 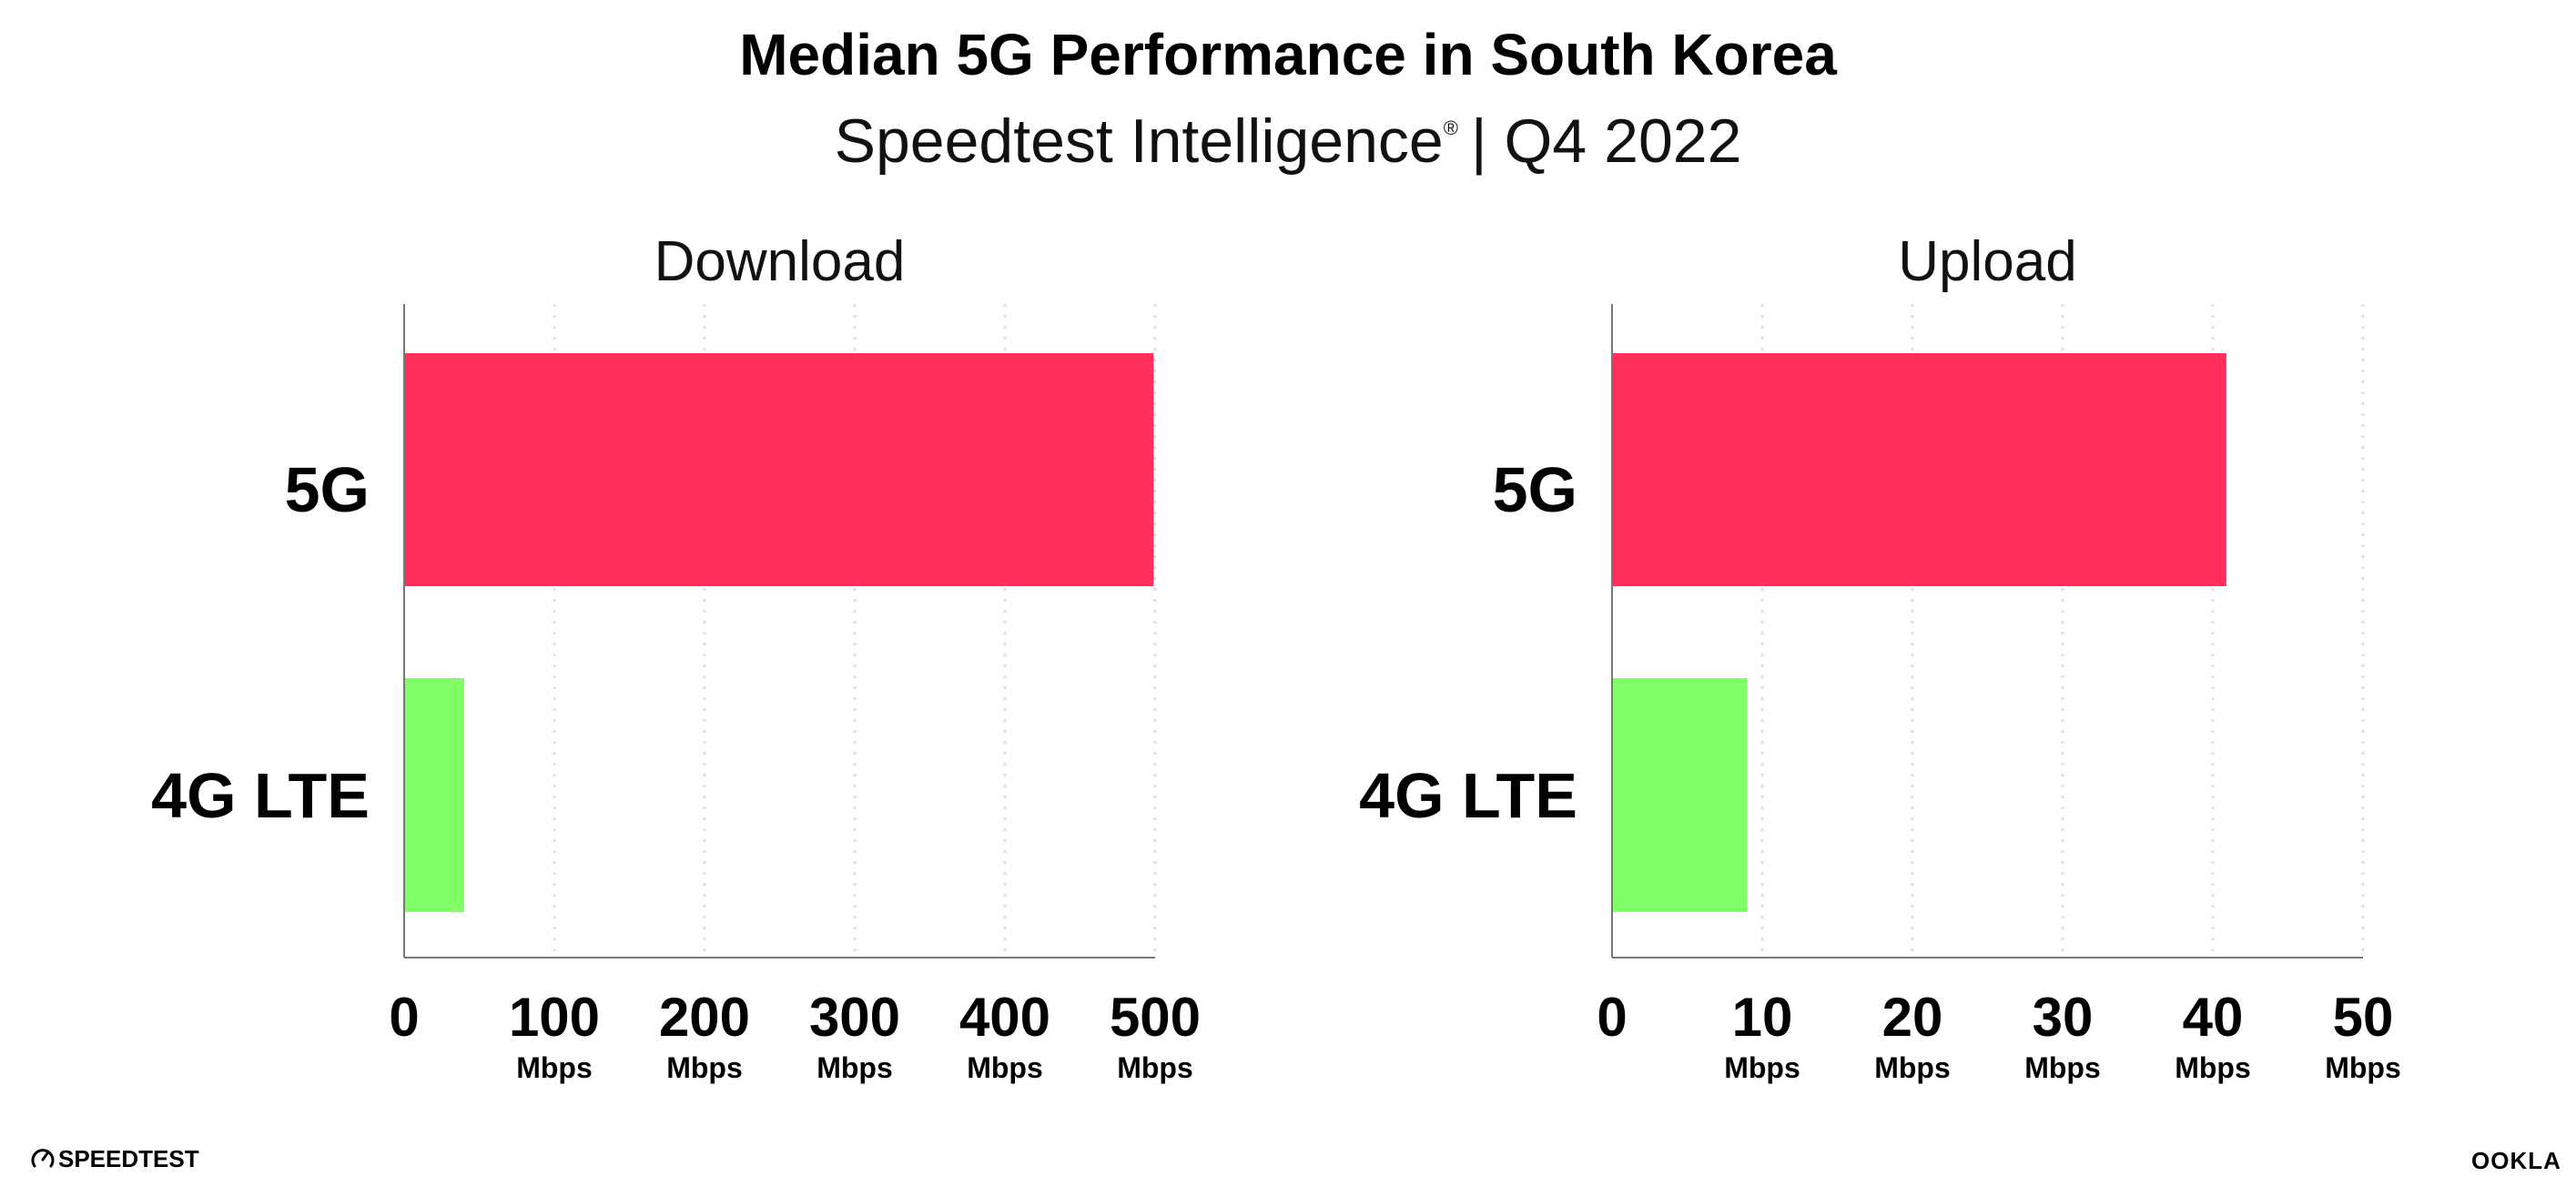 I want to click on chart-subtitle: Speedtest Intelligence® | Q4 2022, so click(x=1288, y=141).